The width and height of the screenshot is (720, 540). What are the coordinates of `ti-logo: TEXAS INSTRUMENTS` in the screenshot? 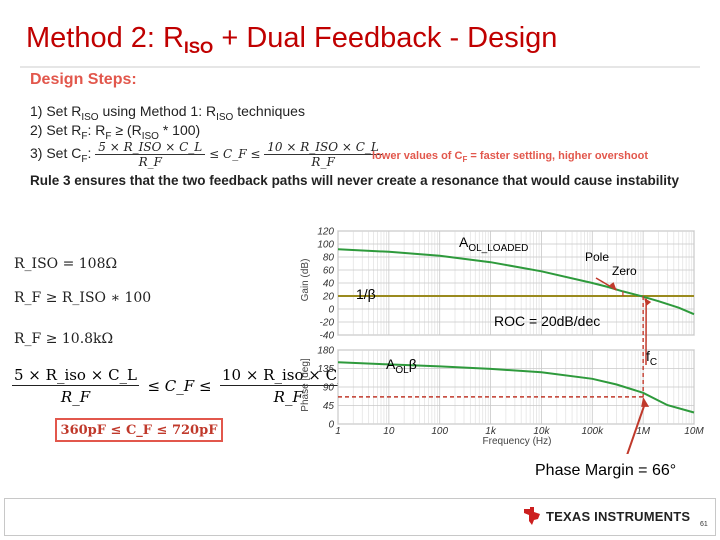 It's located at (606, 516).